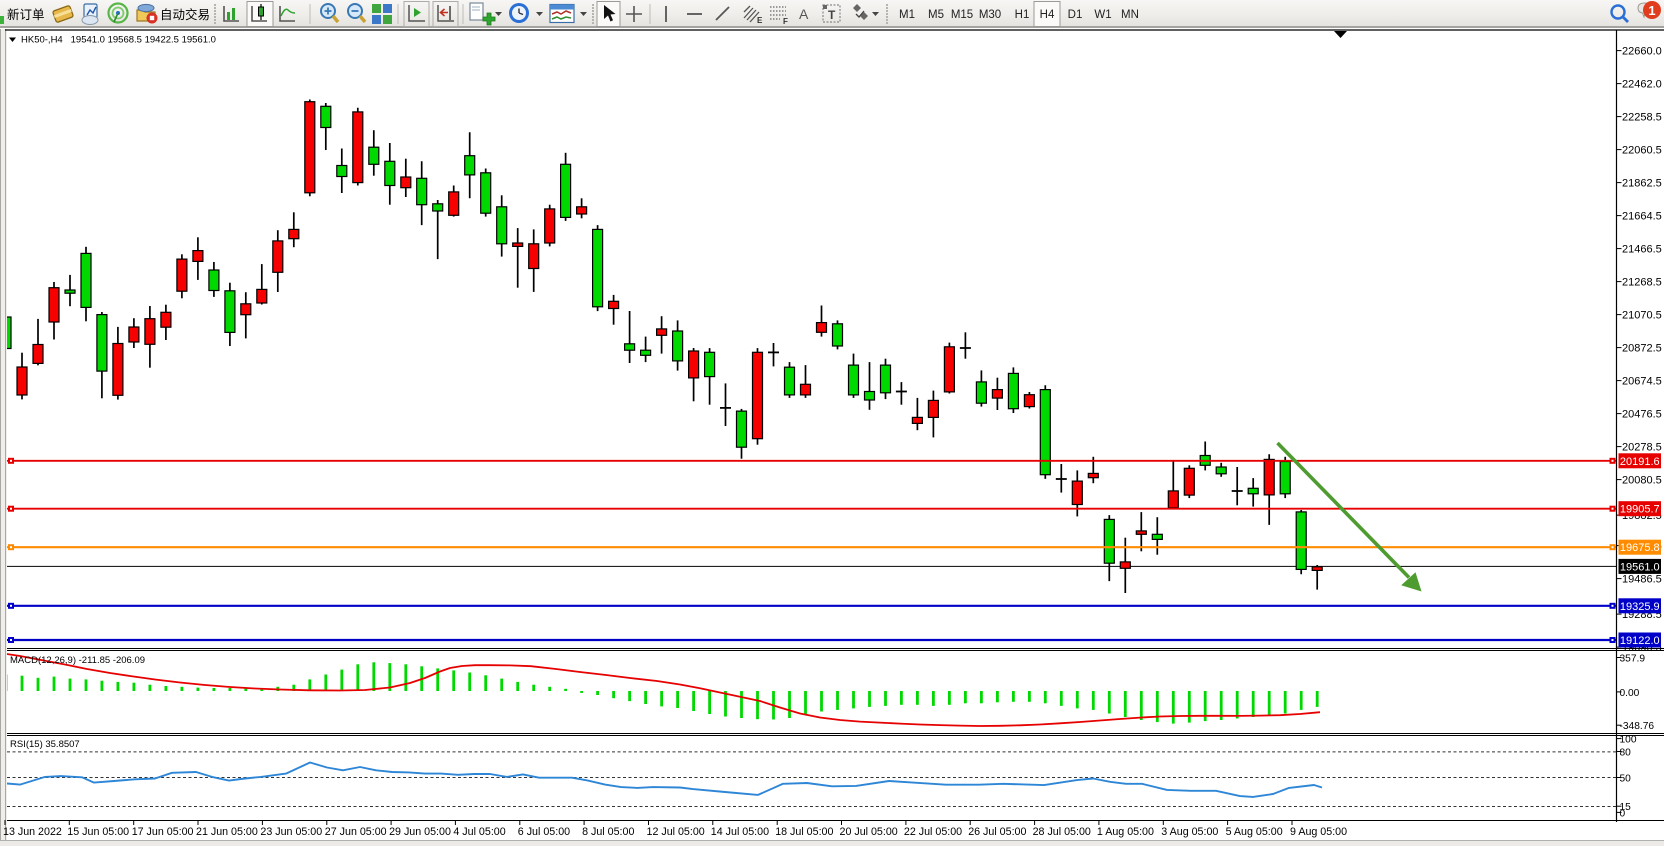 This screenshot has width=1664, height=846. What do you see at coordinates (1642, 184) in the screenshot?
I see `svg-text: 21862.5` at bounding box center [1642, 184].